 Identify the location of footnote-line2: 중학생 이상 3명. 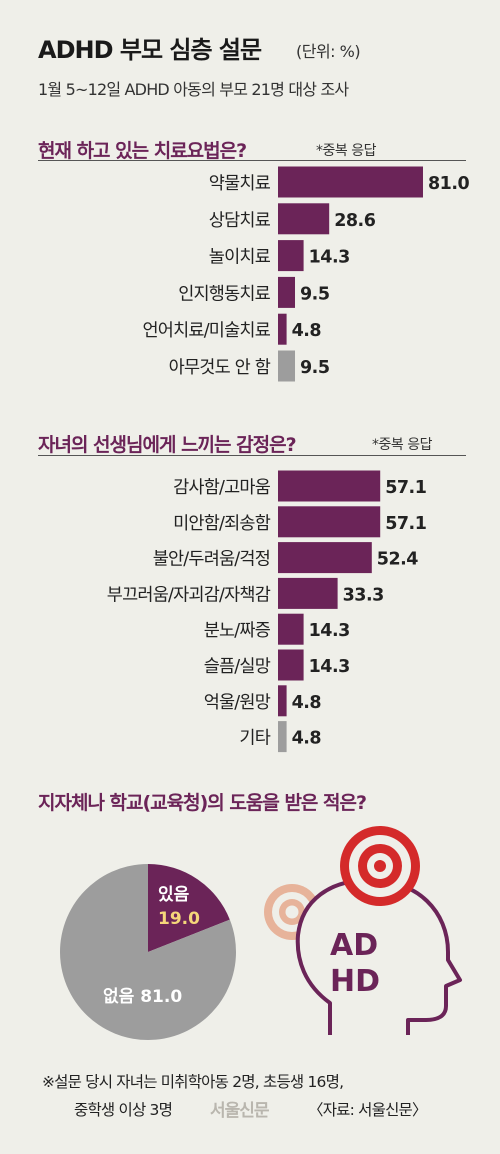
(123, 1110).